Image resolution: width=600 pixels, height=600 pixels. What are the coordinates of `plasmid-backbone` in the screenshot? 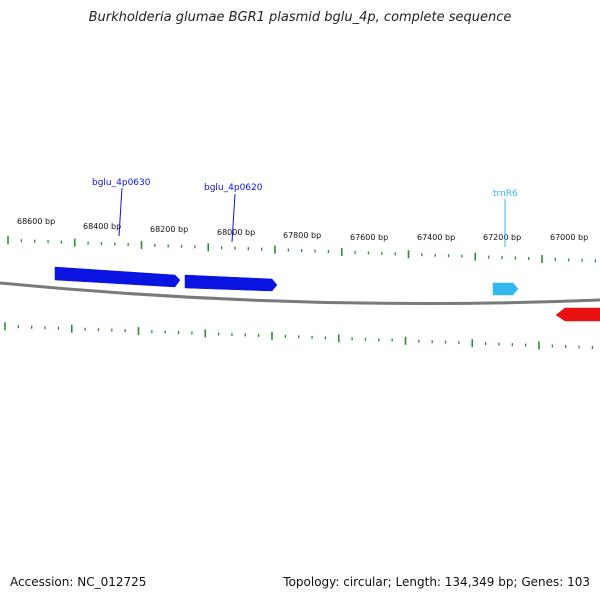 It's located at (300, 293).